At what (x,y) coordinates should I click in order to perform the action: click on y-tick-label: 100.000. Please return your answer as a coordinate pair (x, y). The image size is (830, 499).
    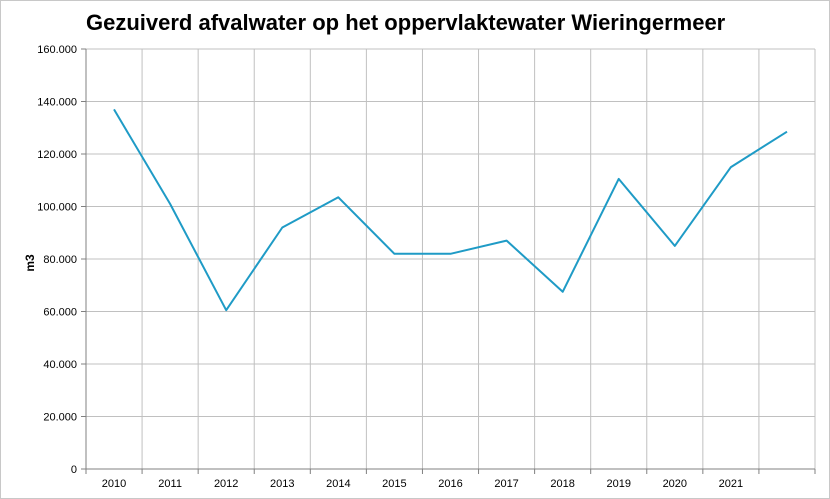
    Looking at the image, I should click on (57, 208).